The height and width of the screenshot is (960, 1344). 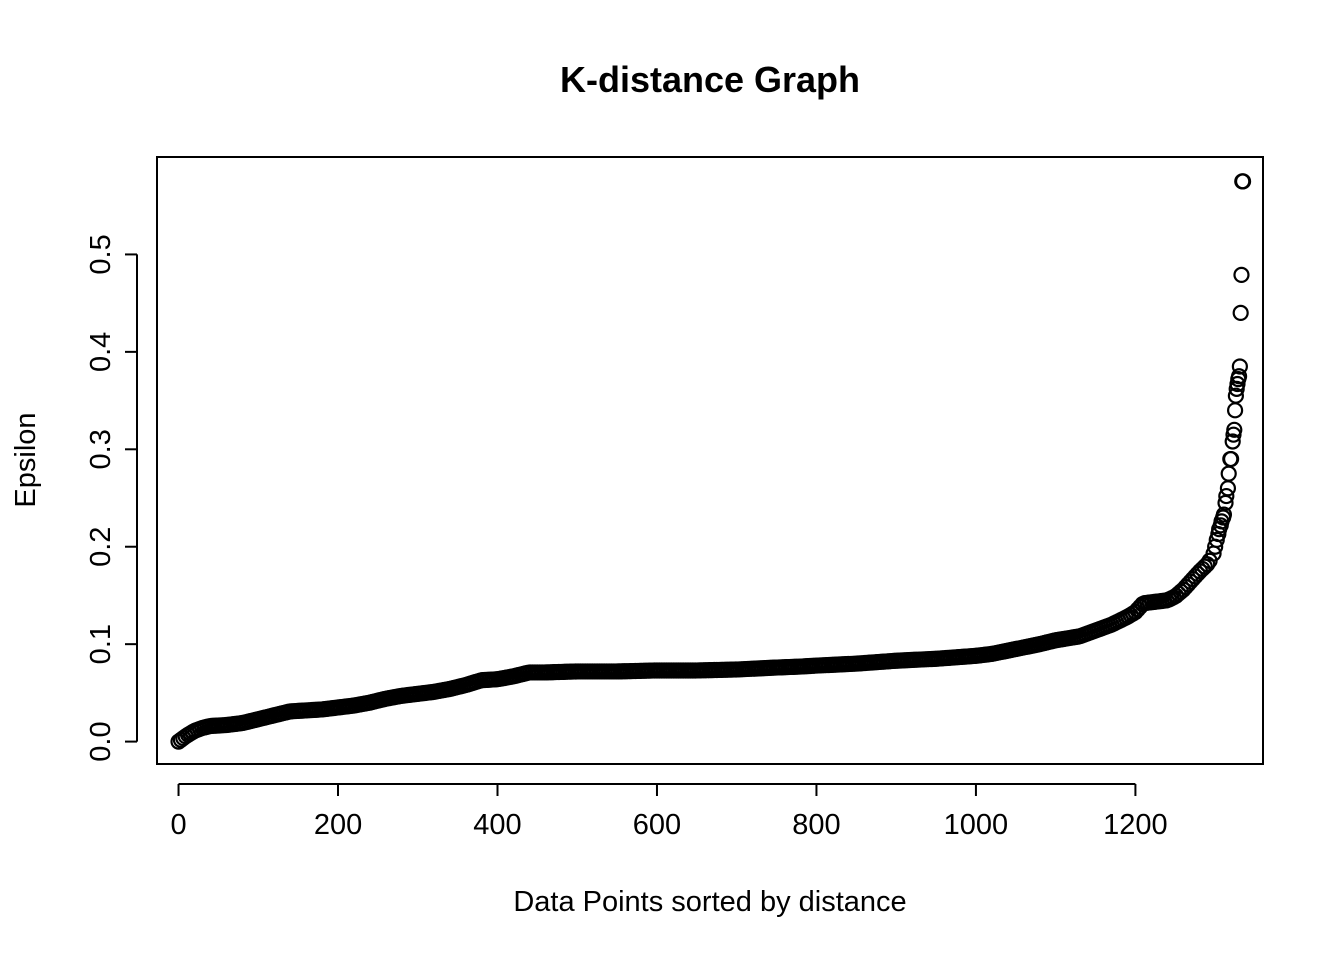 I want to click on y-axis-label: Epsilon, so click(x=26, y=459).